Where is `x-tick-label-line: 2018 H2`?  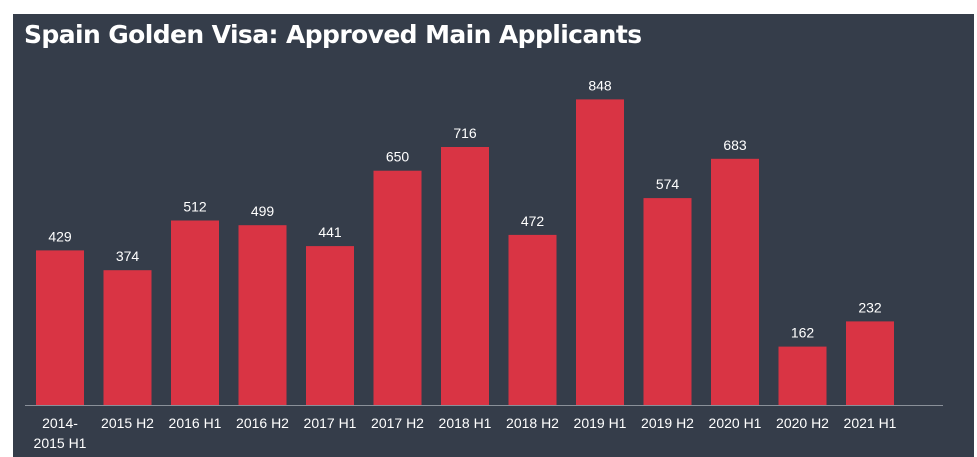 x-tick-label-line: 2018 H2 is located at coordinates (532, 423).